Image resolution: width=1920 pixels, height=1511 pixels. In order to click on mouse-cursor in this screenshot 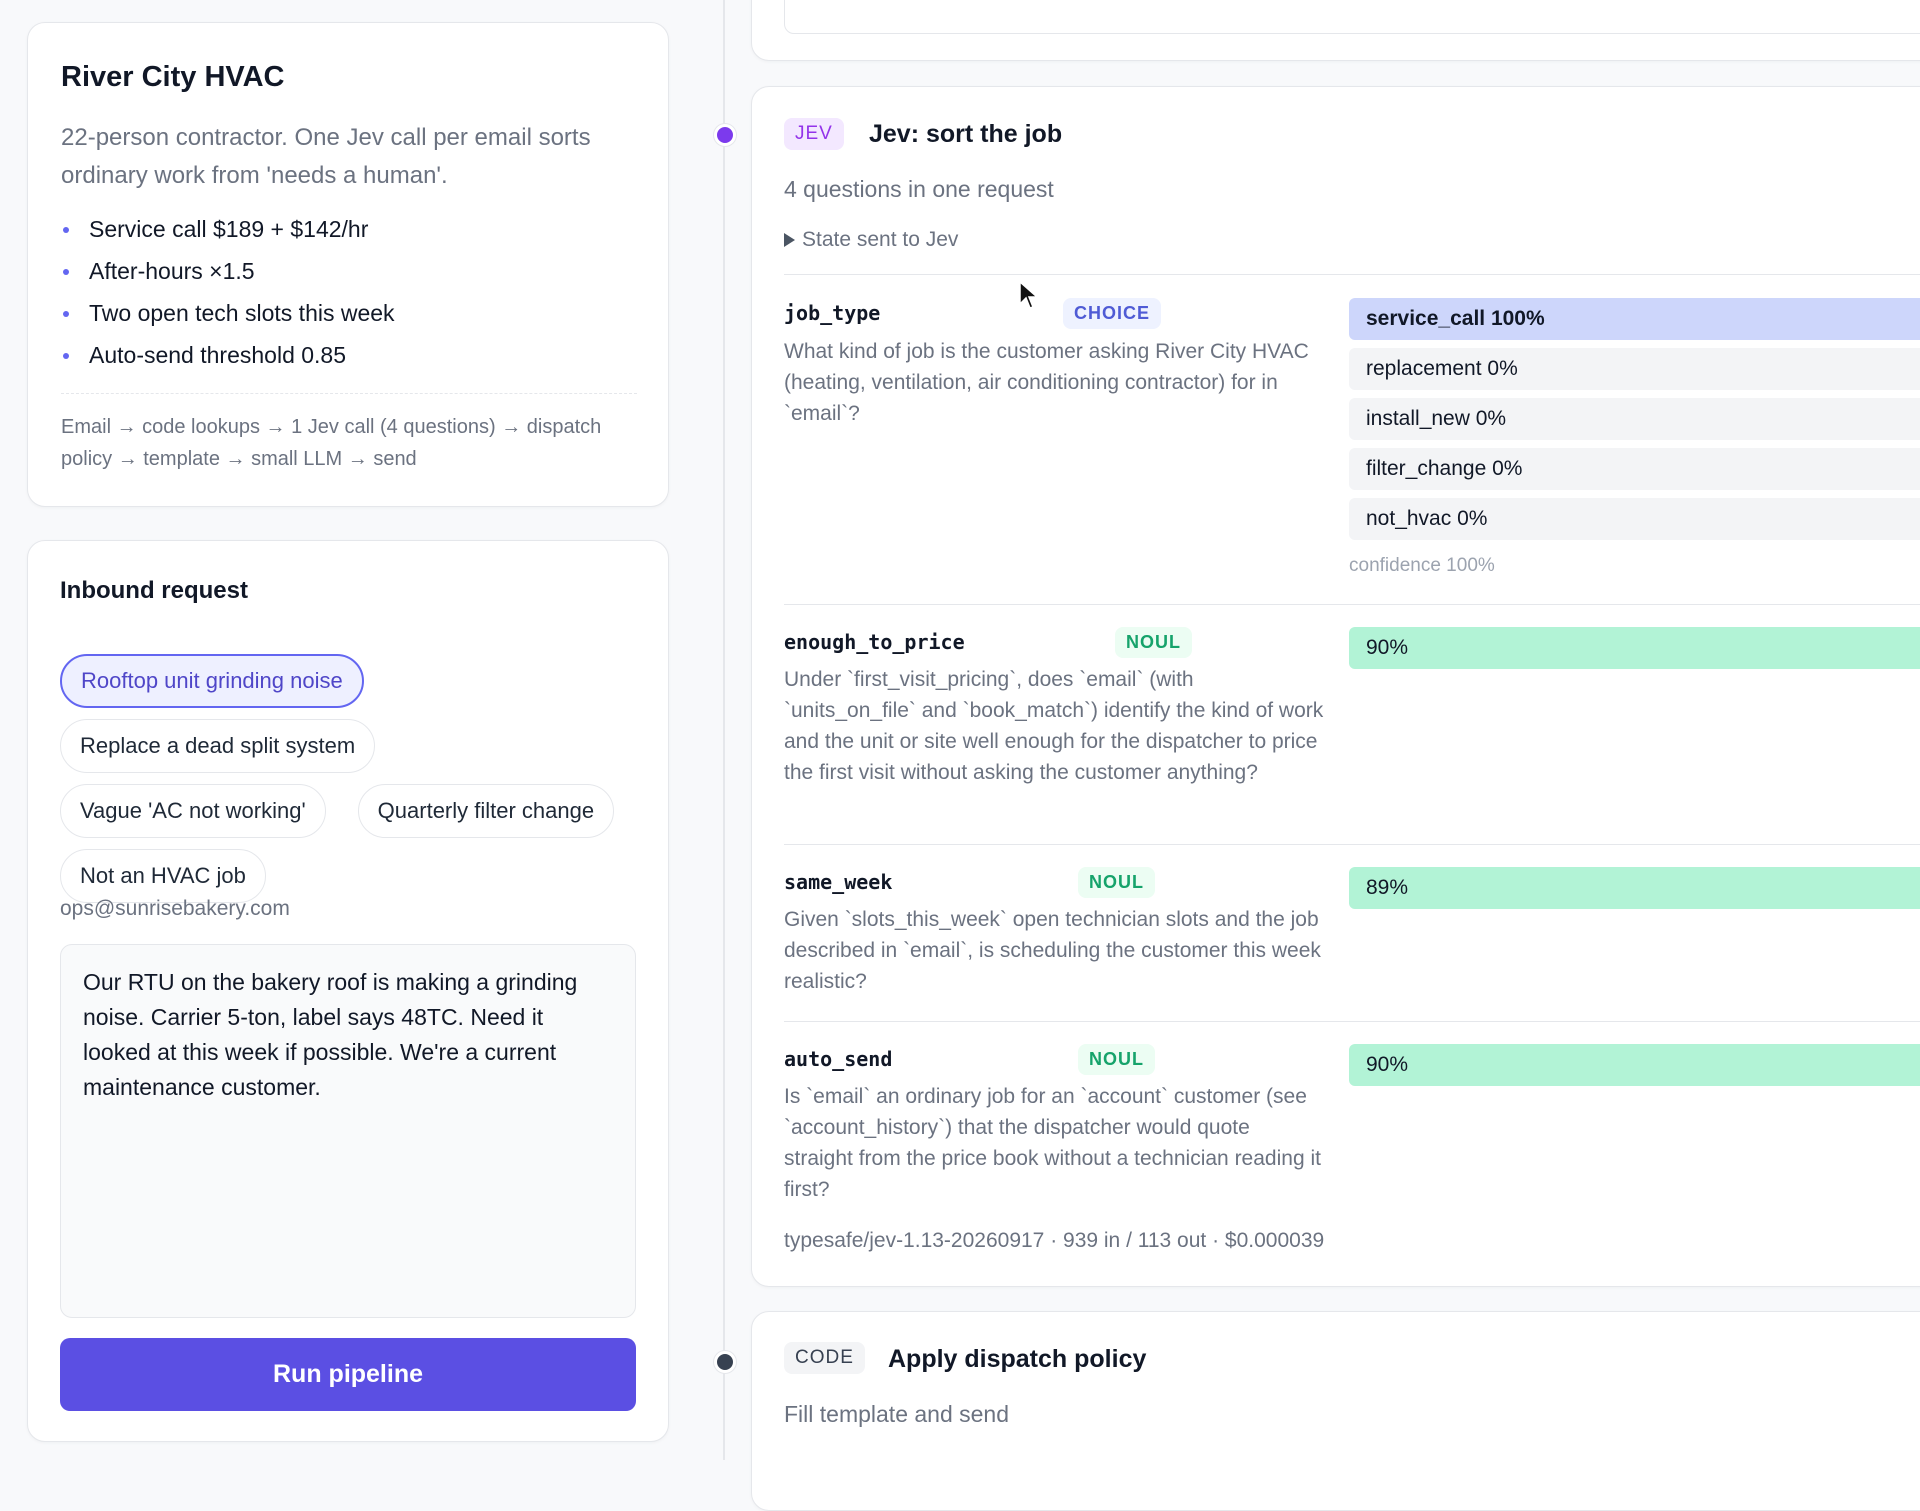, I will do `click(1029, 294)`.